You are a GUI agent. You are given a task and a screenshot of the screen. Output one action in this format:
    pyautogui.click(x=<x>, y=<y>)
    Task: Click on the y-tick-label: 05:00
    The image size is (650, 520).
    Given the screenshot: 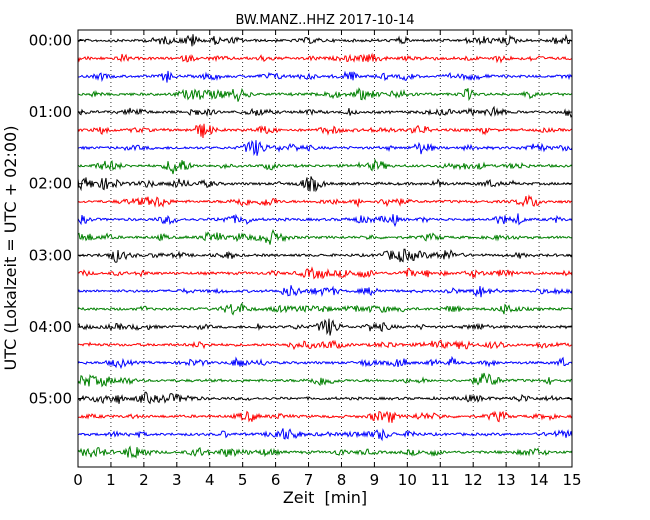 What is the action you would take?
    pyautogui.click(x=50, y=399)
    